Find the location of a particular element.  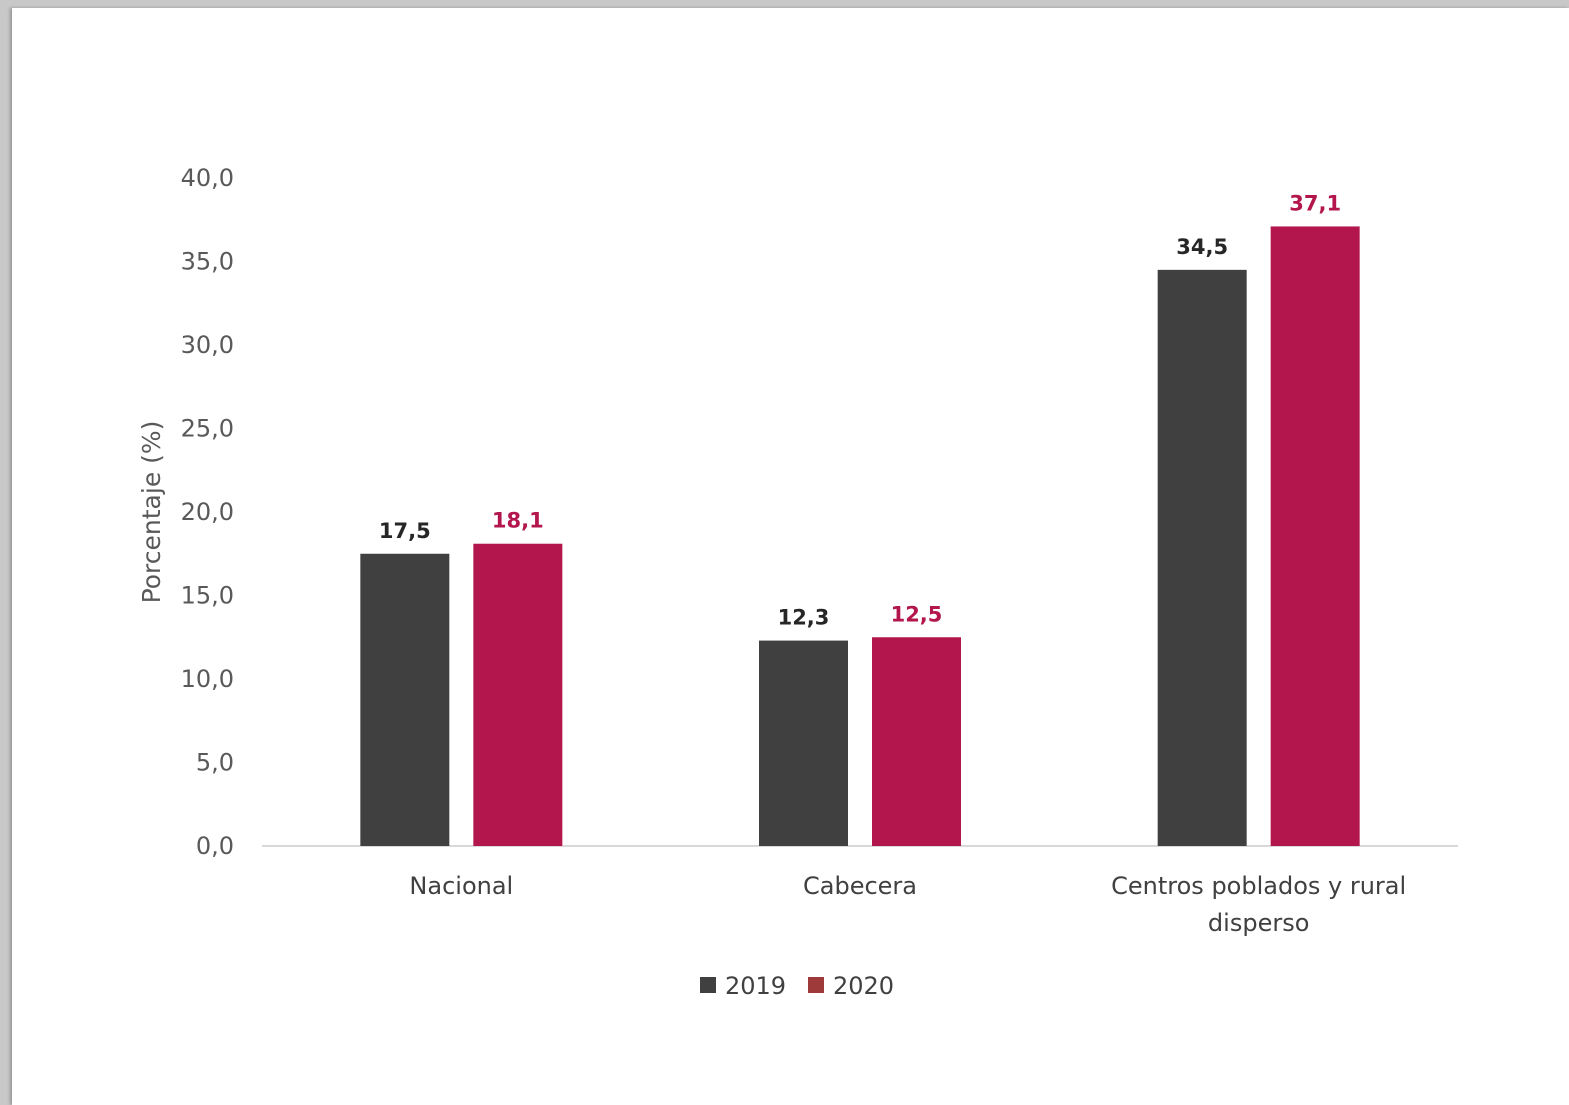

y-tick-label: 20,0 is located at coordinates (207, 512).